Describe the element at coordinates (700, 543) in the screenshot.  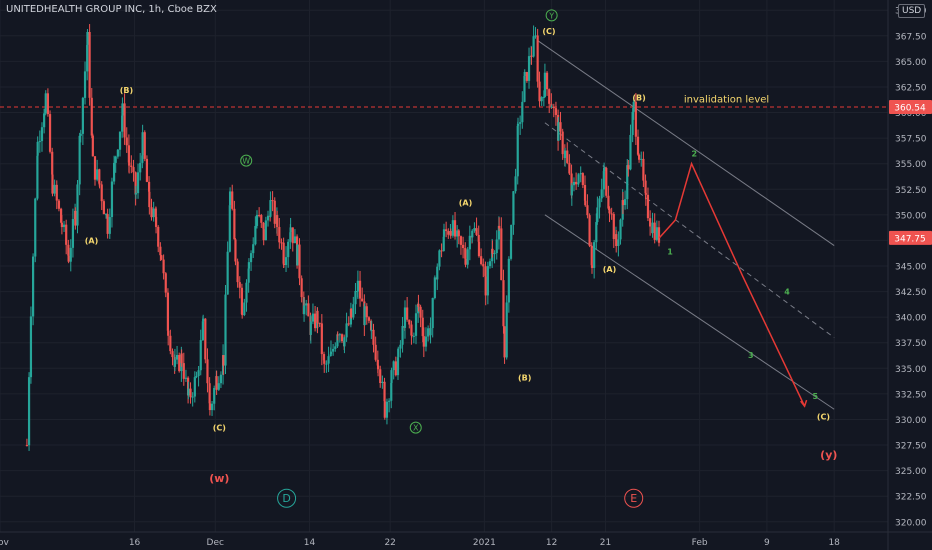
I see `x-tick-label: Feb` at that location.